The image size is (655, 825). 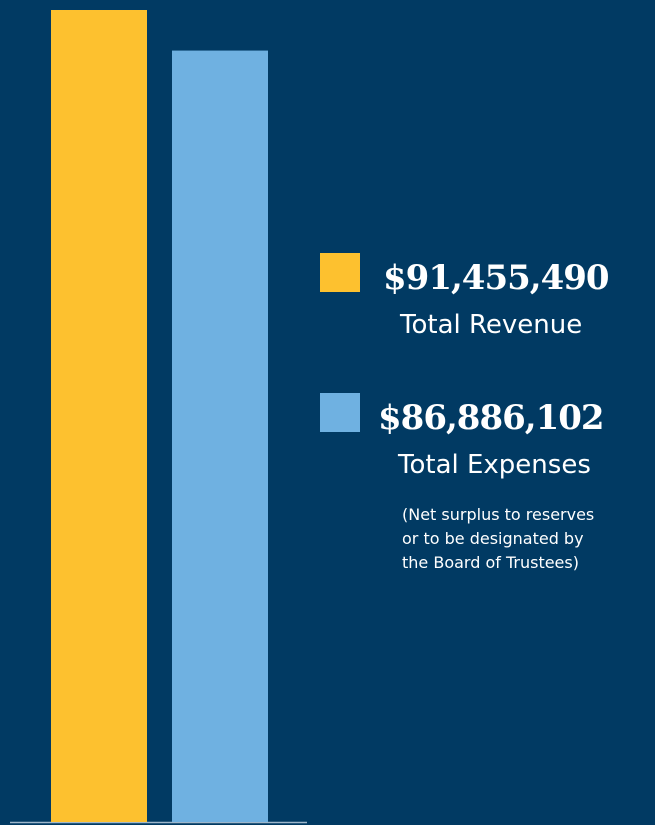 What do you see at coordinates (494, 465) in the screenshot?
I see `legend-label: Total Expenses` at bounding box center [494, 465].